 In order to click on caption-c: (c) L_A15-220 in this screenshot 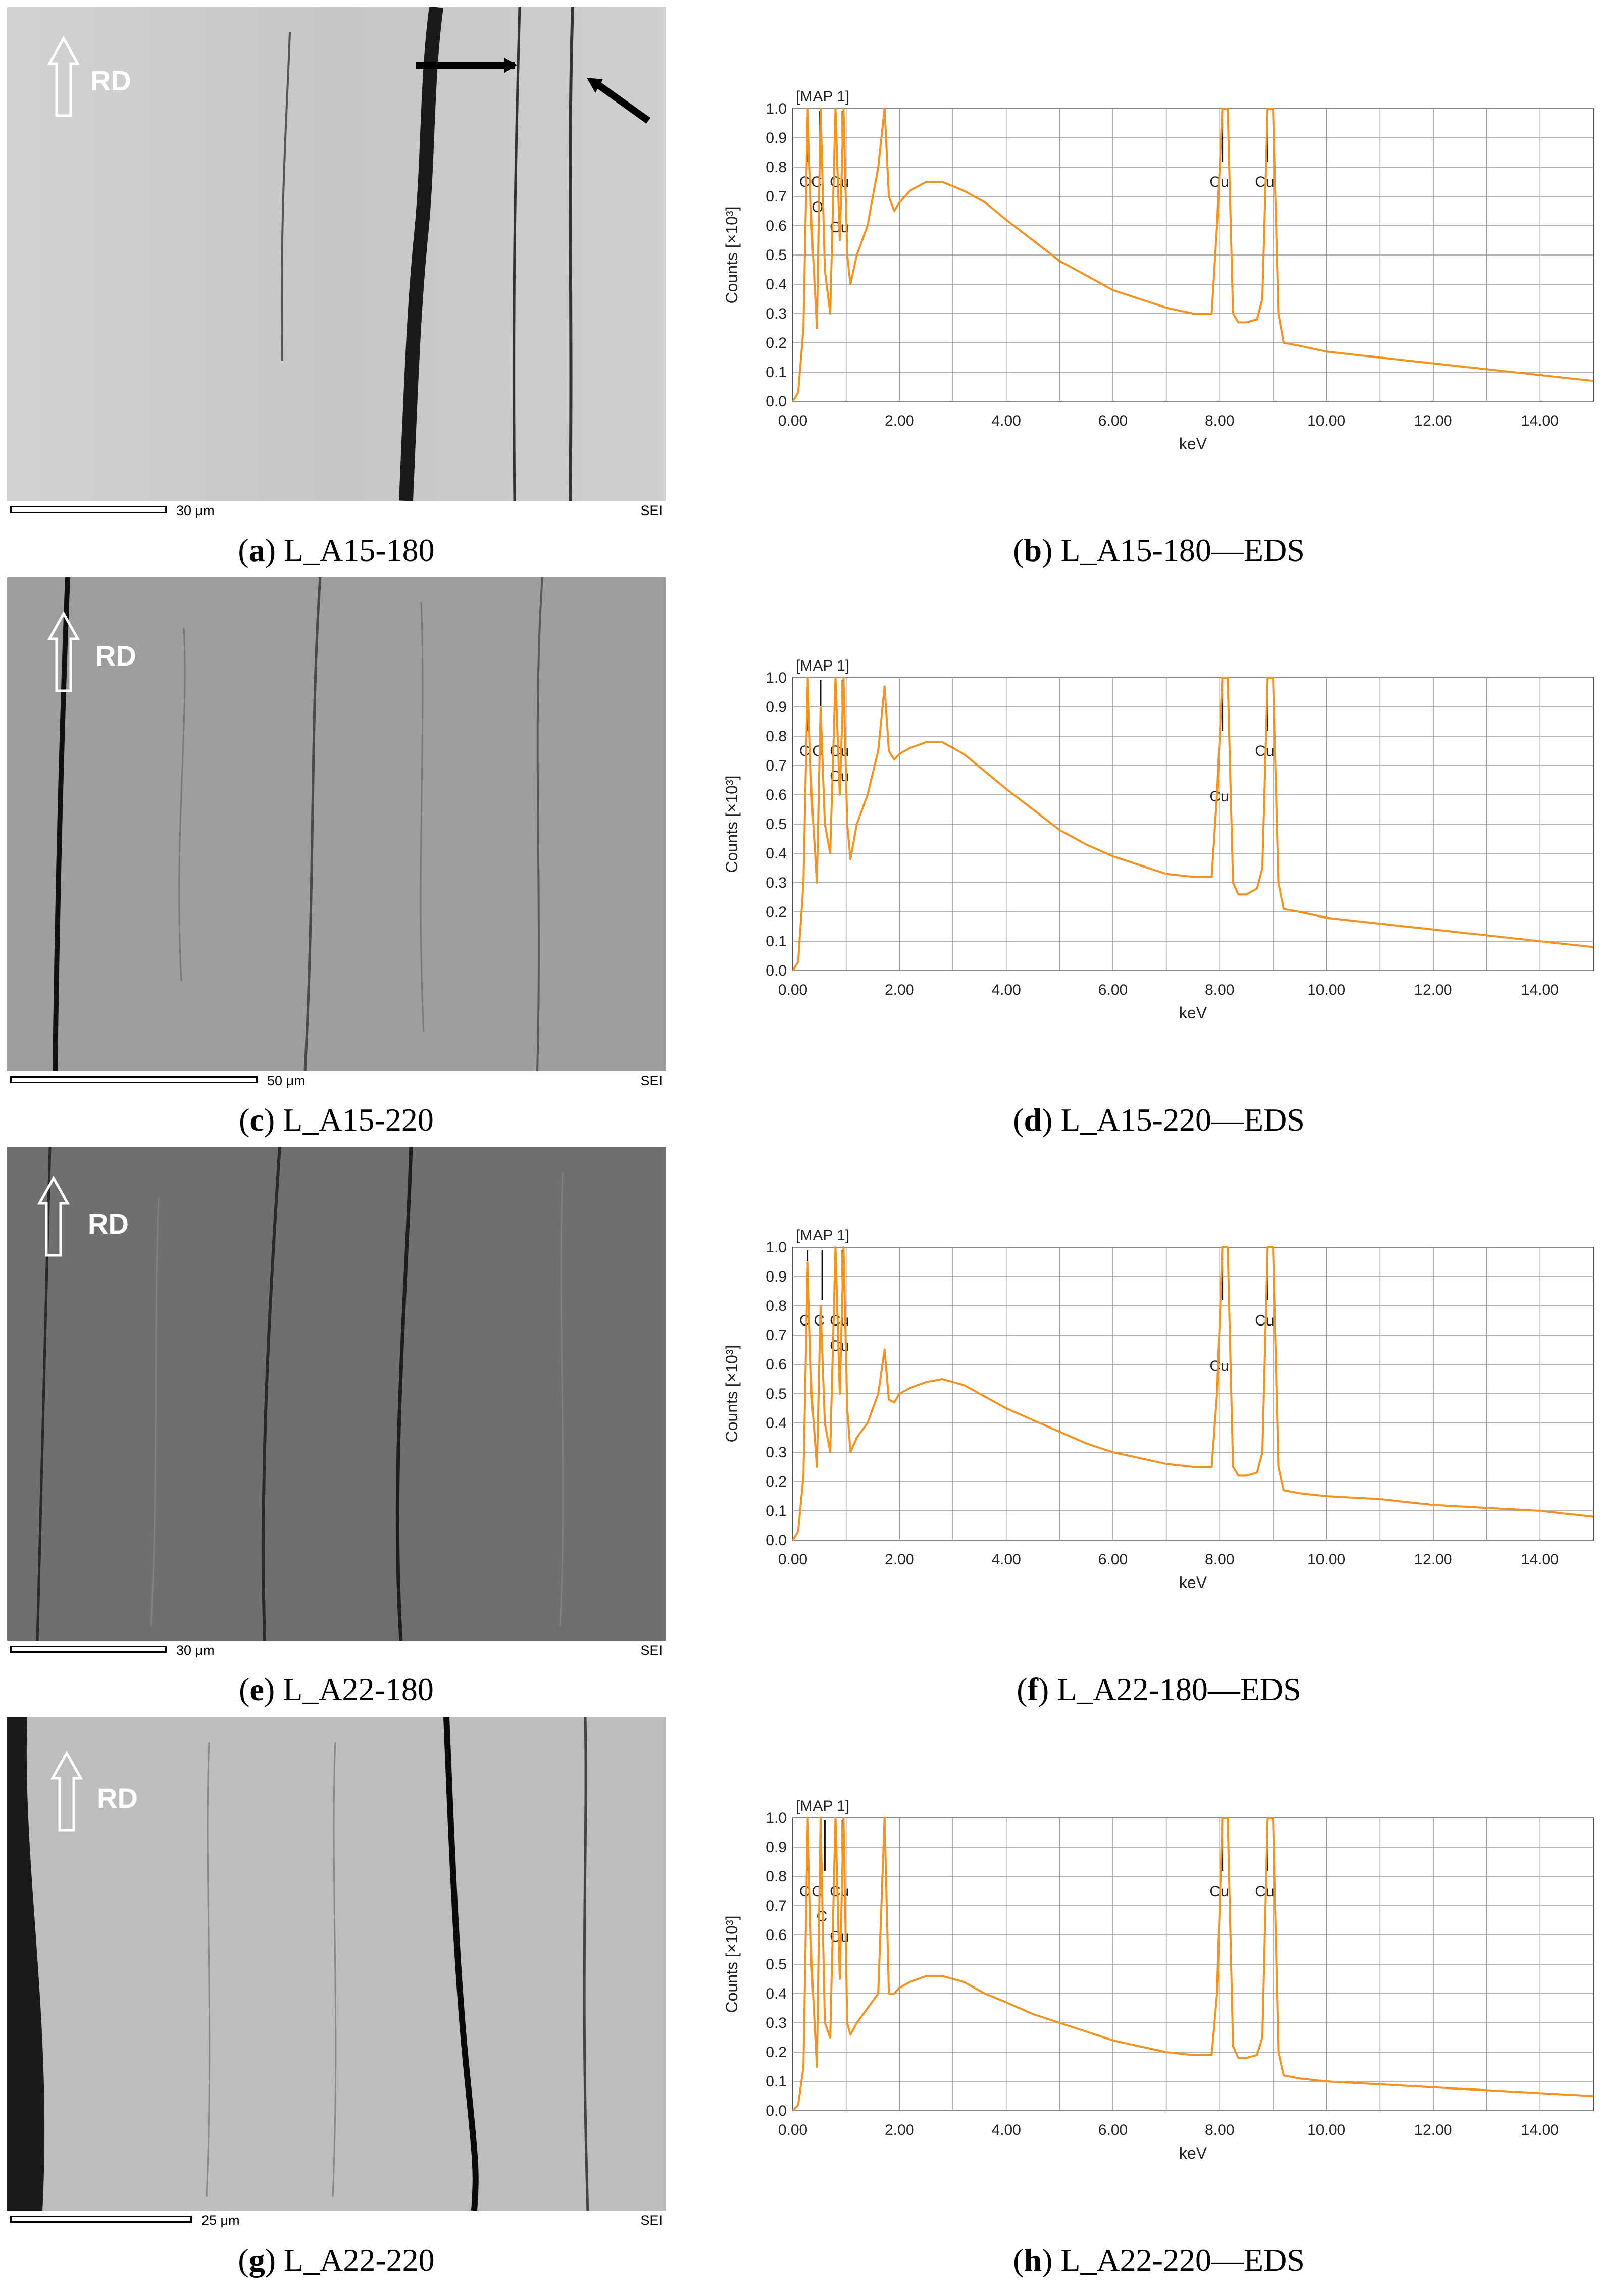, I will do `click(336, 1120)`.